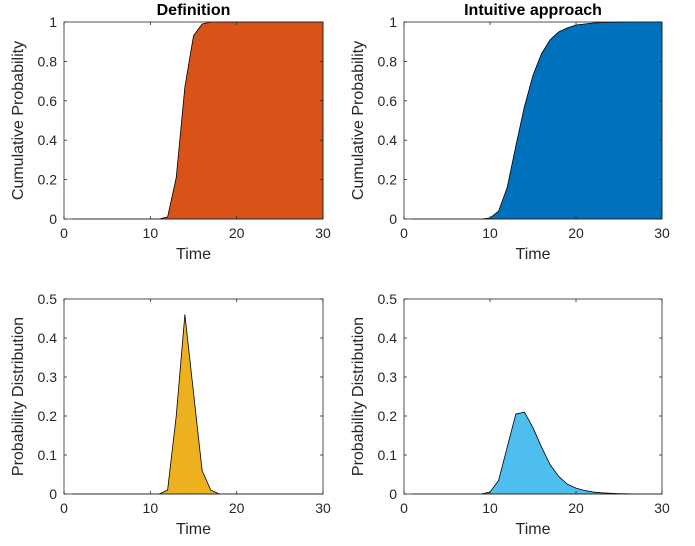 Image resolution: width=695 pixels, height=546 pixels. I want to click on chart-title: Definition, so click(194, 10).